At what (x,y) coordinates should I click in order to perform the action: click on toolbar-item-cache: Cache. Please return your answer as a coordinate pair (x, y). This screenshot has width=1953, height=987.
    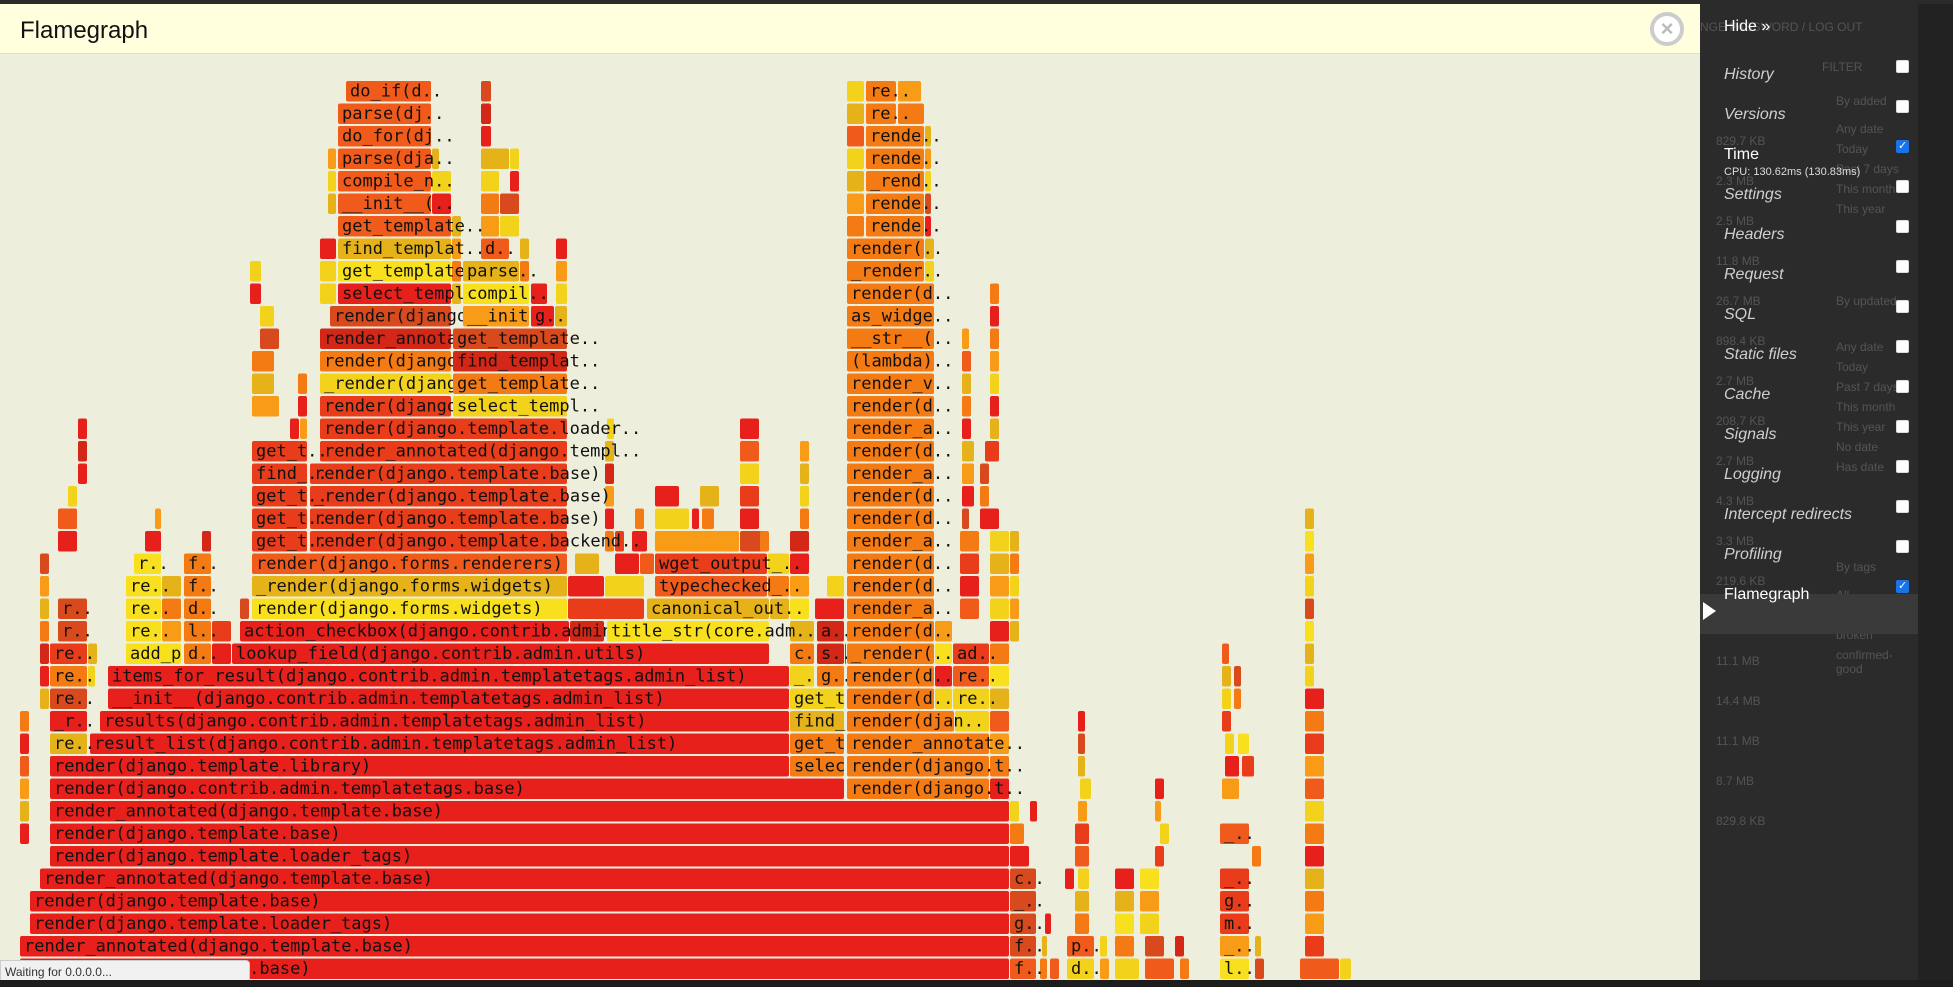
    Looking at the image, I should click on (1747, 394).